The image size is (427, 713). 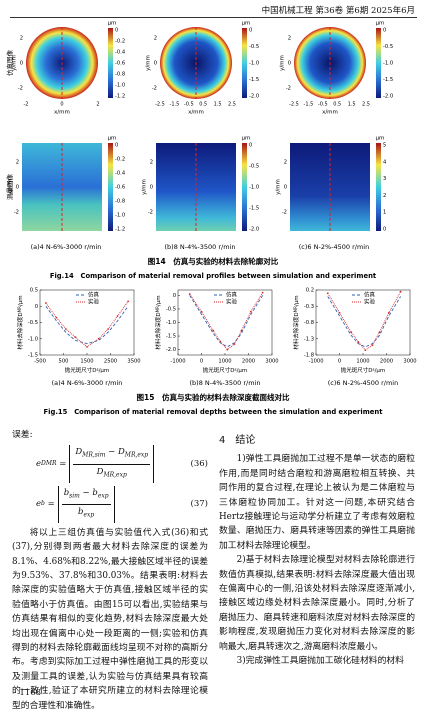 What do you see at coordinates (157, 309) in the screenshot?
I see `label-part: MR` at bounding box center [157, 309].